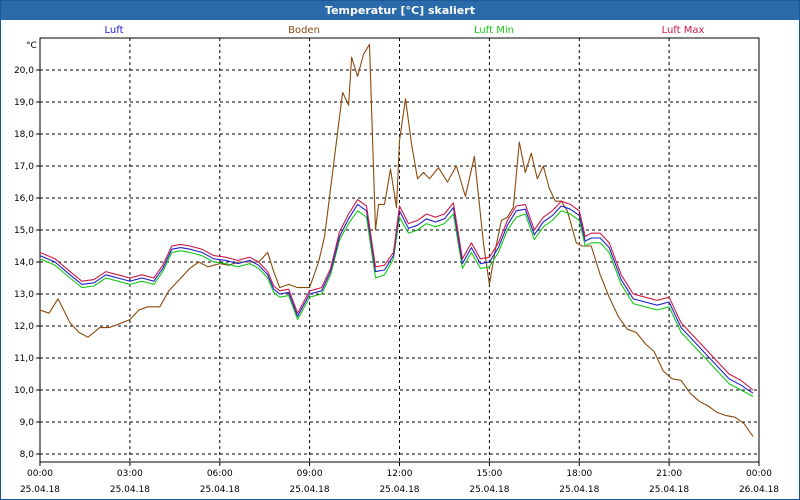  Describe the element at coordinates (130, 474) in the screenshot. I see `x-tick-label-time: 03:00` at that location.